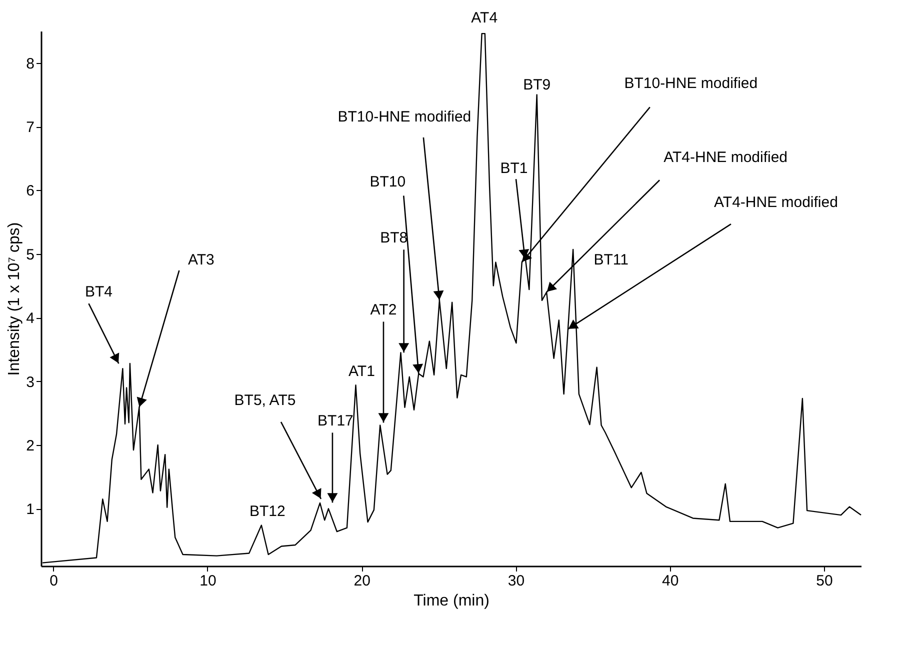 This screenshot has width=912, height=649. Describe the element at coordinates (267, 511) in the screenshot. I see `annotation: BT12` at that location.